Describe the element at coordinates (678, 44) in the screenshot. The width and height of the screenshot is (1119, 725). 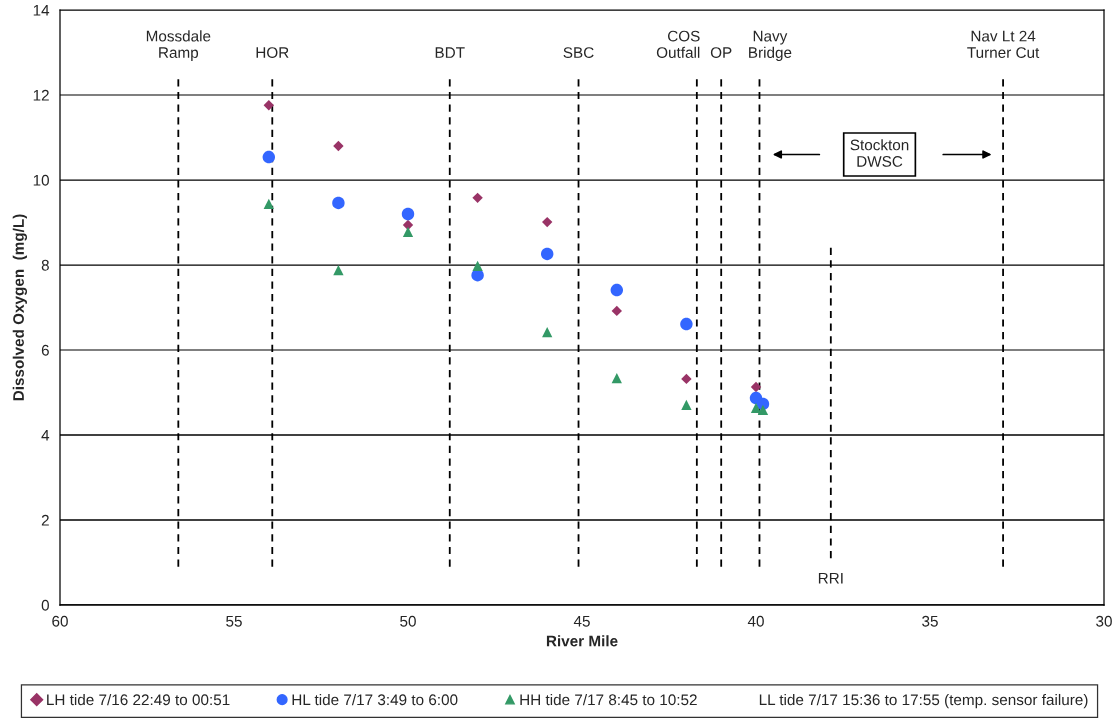
I see `ref-line-label: COS Outfall` at that location.